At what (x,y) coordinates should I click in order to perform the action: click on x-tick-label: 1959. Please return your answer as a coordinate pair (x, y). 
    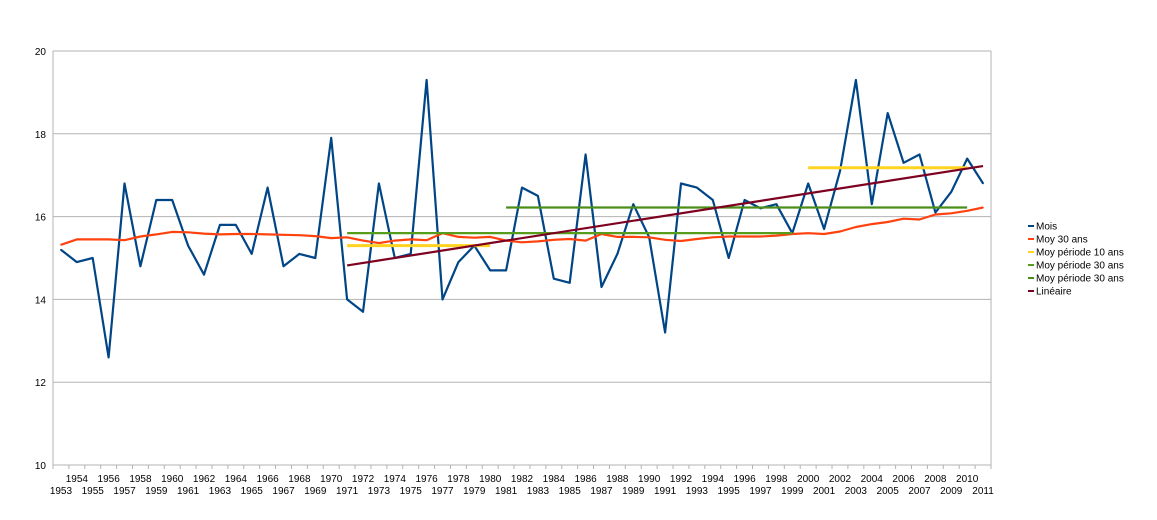
    Looking at the image, I should click on (156, 491).